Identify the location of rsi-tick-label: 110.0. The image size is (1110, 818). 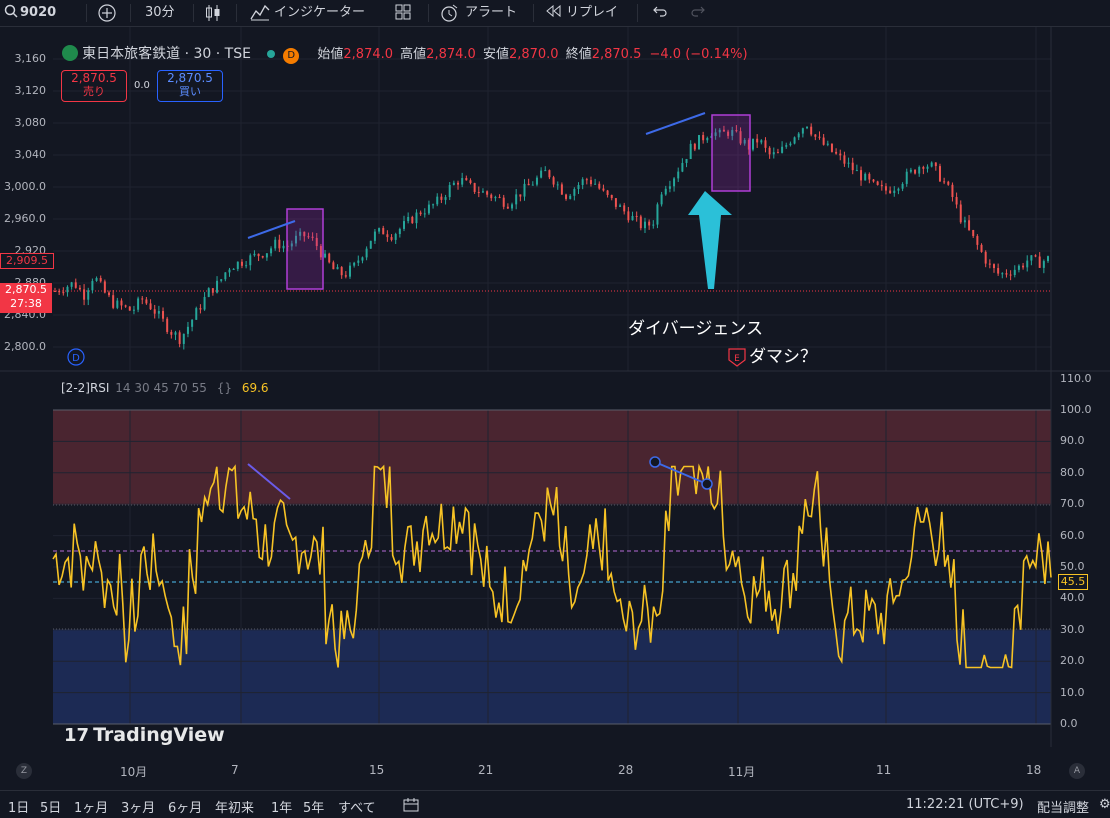
(1076, 378).